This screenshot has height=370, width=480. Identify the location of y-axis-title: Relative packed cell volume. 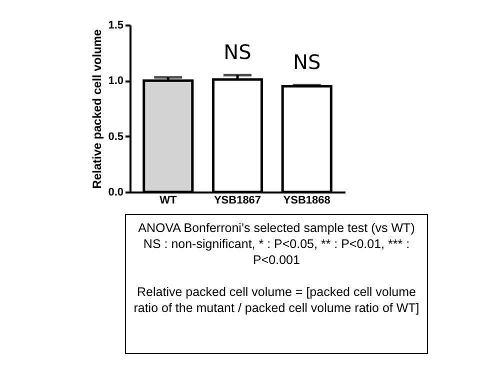
(97, 108).